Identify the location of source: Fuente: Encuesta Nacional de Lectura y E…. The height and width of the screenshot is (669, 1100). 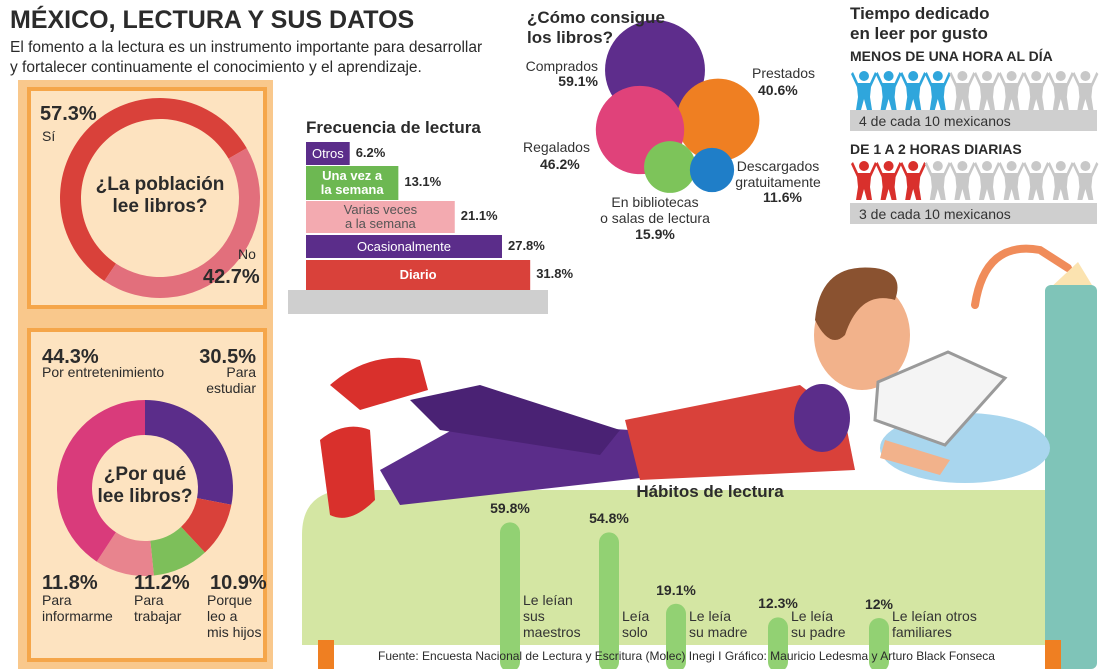
(686, 656).